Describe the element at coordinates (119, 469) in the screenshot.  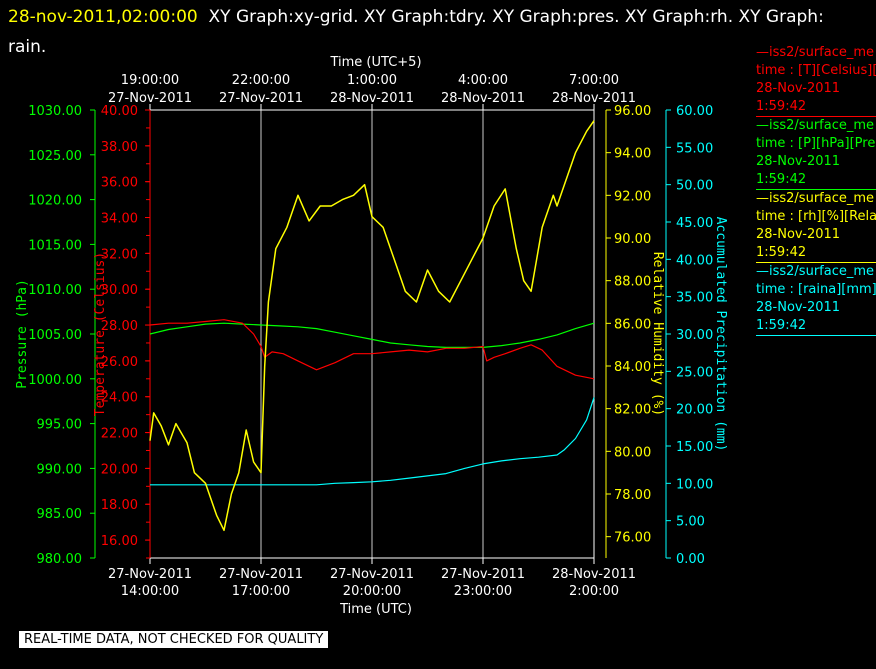
I see `temp-tick-label: 20.00` at that location.